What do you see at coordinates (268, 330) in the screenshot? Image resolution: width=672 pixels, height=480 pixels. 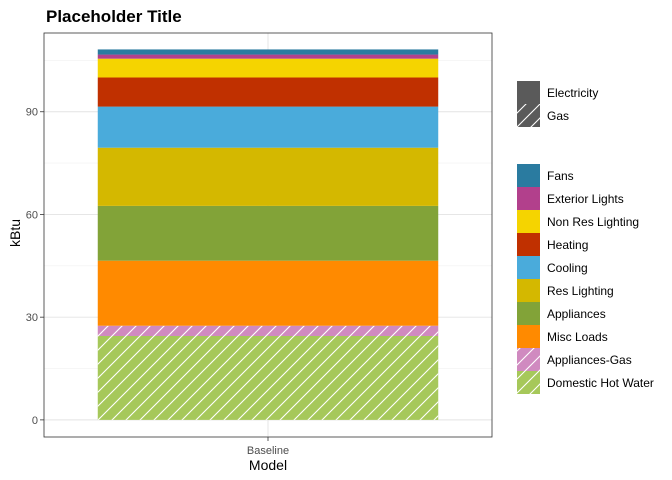 I see `bar-hatch-appliances-gas` at bounding box center [268, 330].